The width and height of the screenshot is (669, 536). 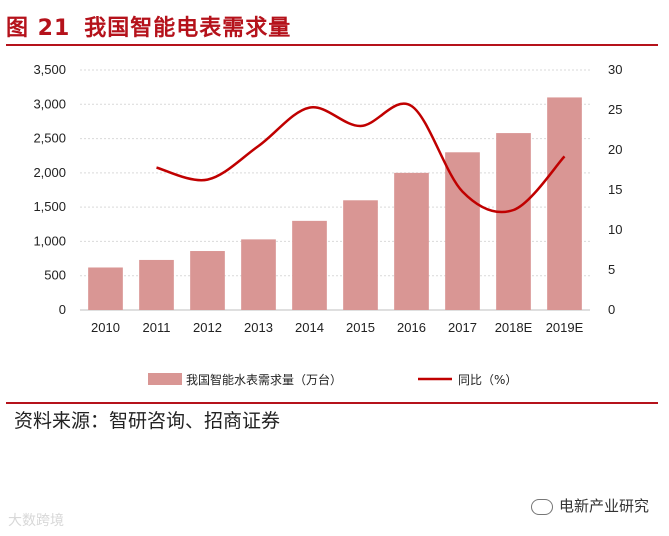 I want to click on x-tick-label: 2012, so click(x=207, y=327).